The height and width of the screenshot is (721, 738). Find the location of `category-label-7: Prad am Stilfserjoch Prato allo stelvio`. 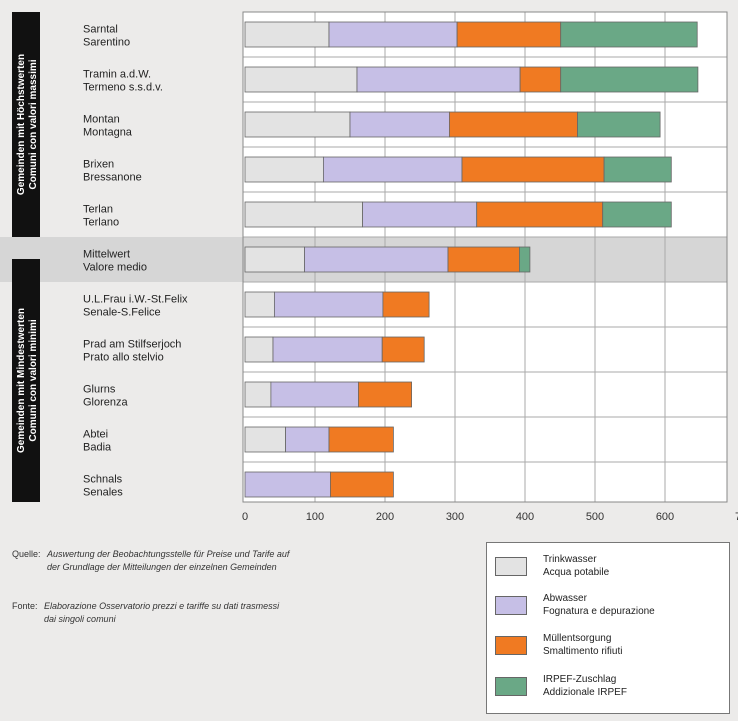

category-label-7: Prad am Stilfserjoch Prato allo stelvio is located at coordinates (132, 351).